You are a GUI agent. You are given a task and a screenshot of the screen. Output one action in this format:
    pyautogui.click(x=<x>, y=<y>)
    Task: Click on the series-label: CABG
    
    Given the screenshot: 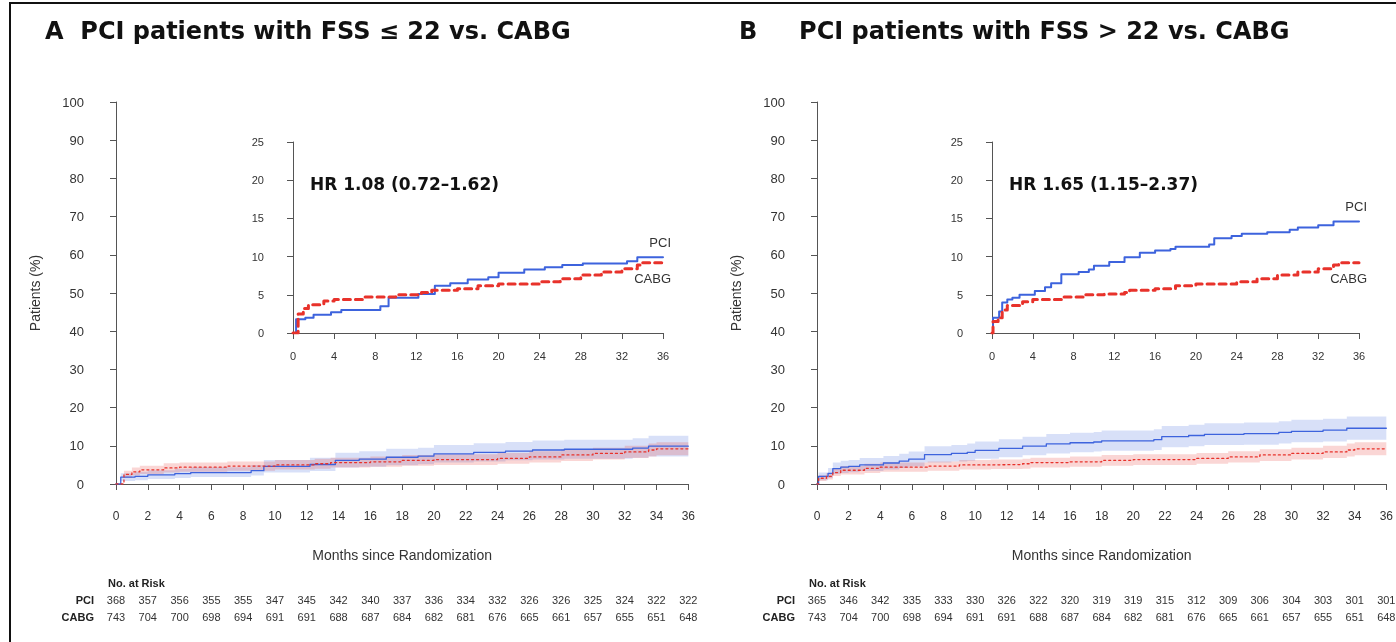 What is the action you would take?
    pyautogui.click(x=1348, y=279)
    